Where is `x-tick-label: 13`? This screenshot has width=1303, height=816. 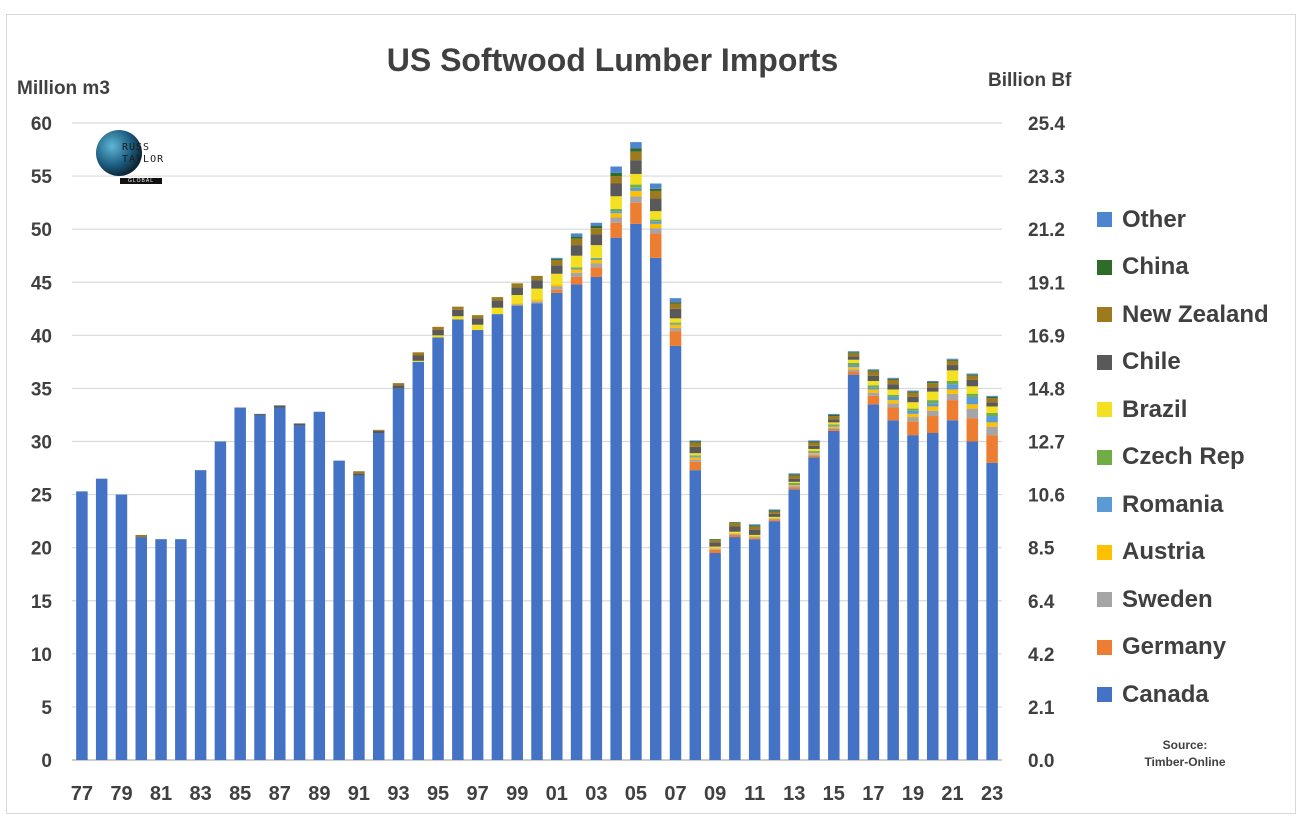 x-tick-label: 13 is located at coordinates (794, 794).